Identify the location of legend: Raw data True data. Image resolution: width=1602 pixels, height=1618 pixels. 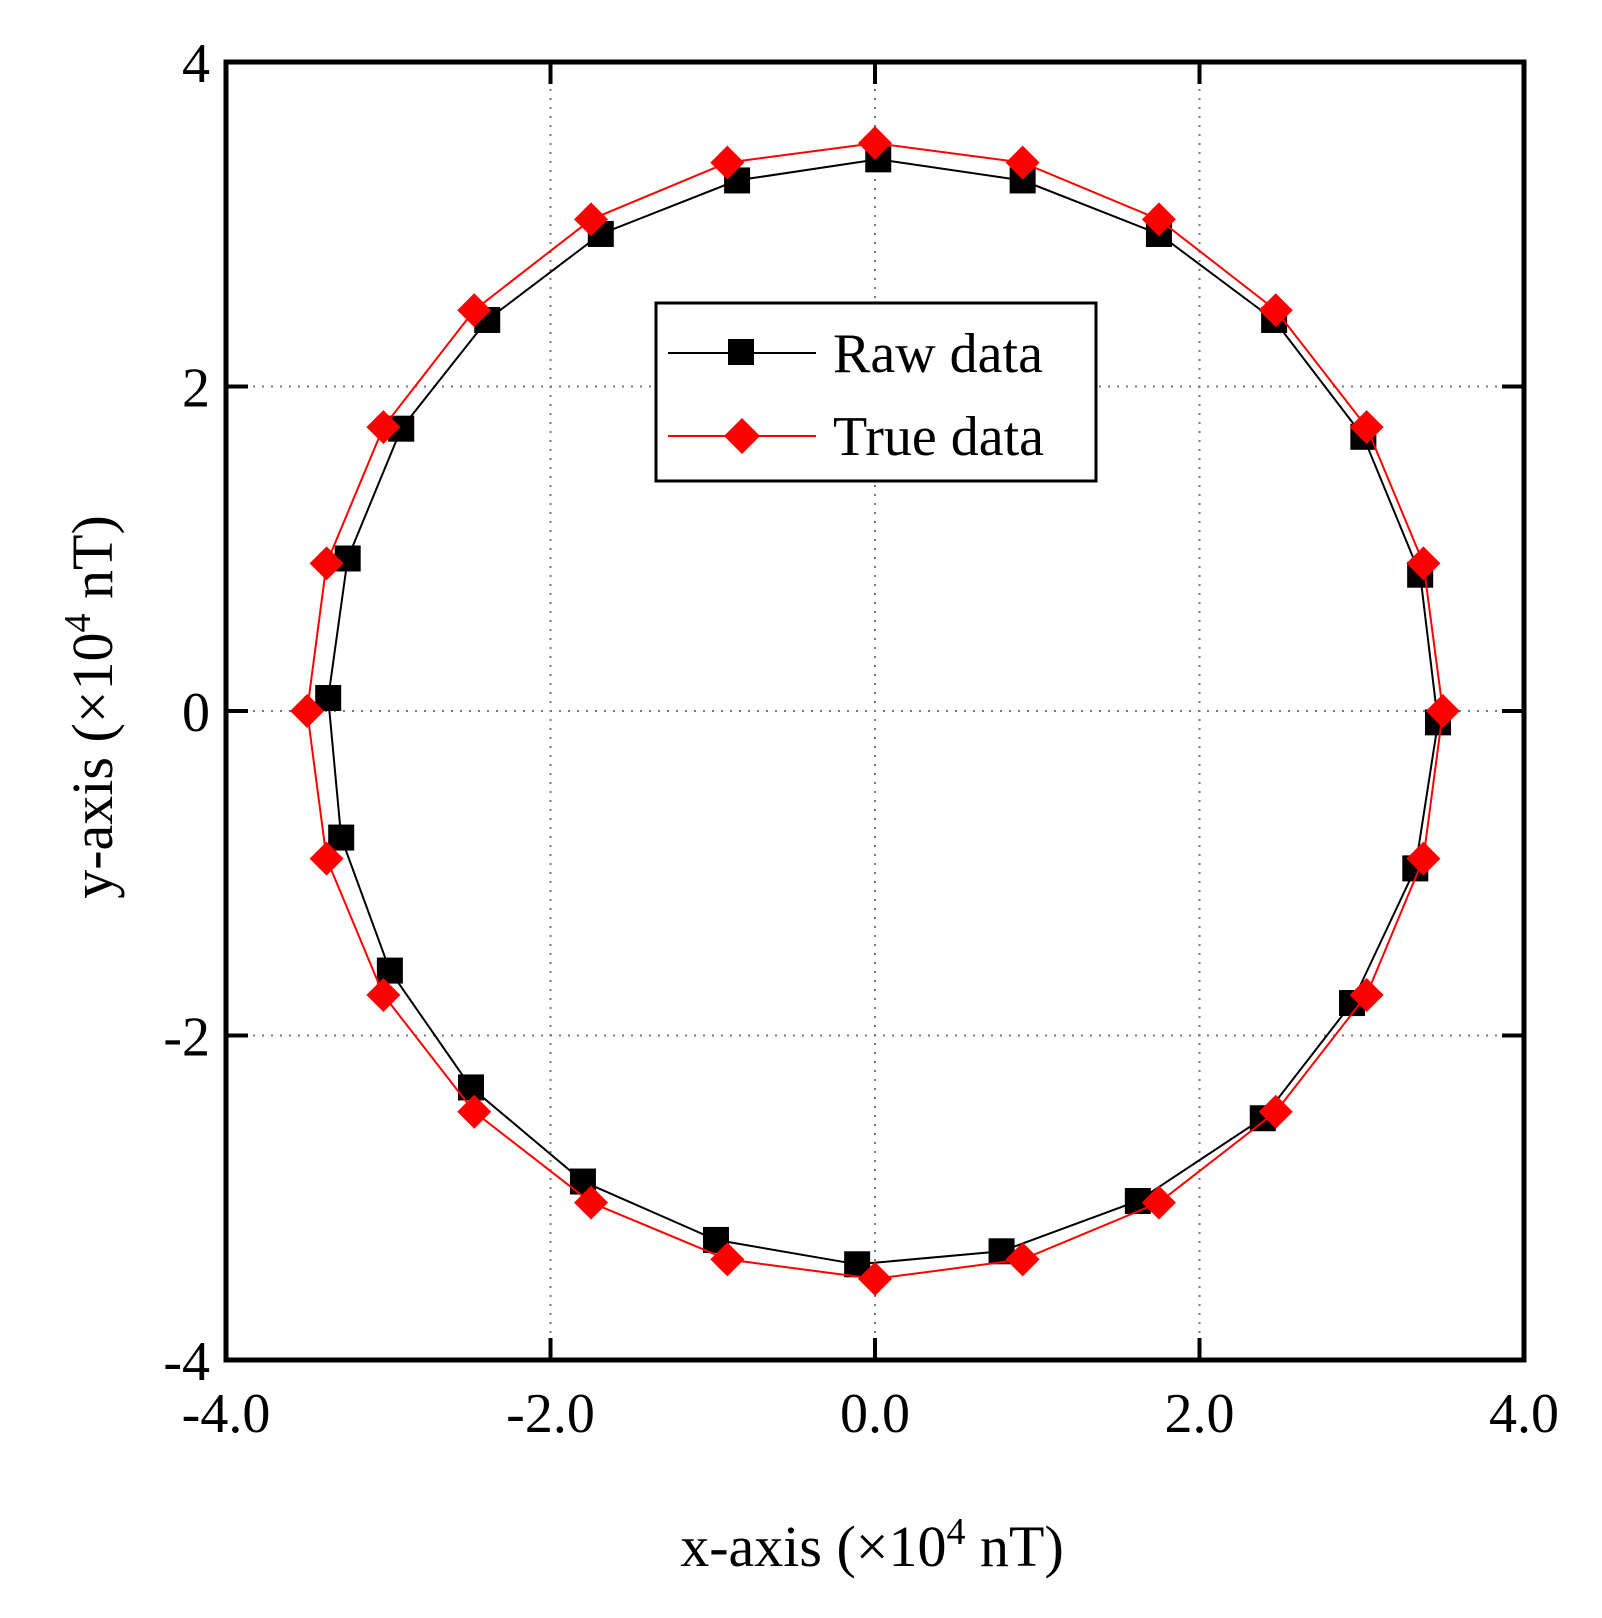
(876, 392).